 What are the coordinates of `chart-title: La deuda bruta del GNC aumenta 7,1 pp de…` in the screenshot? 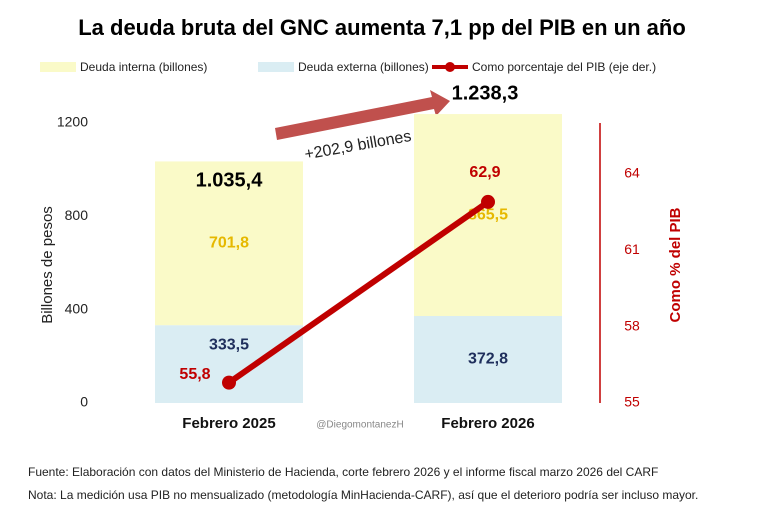 It's located at (382, 27).